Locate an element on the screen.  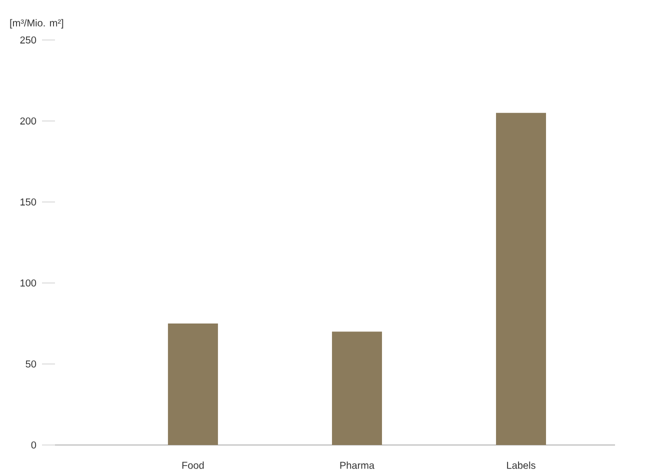
y-tick-label: 150 is located at coordinates (28, 202).